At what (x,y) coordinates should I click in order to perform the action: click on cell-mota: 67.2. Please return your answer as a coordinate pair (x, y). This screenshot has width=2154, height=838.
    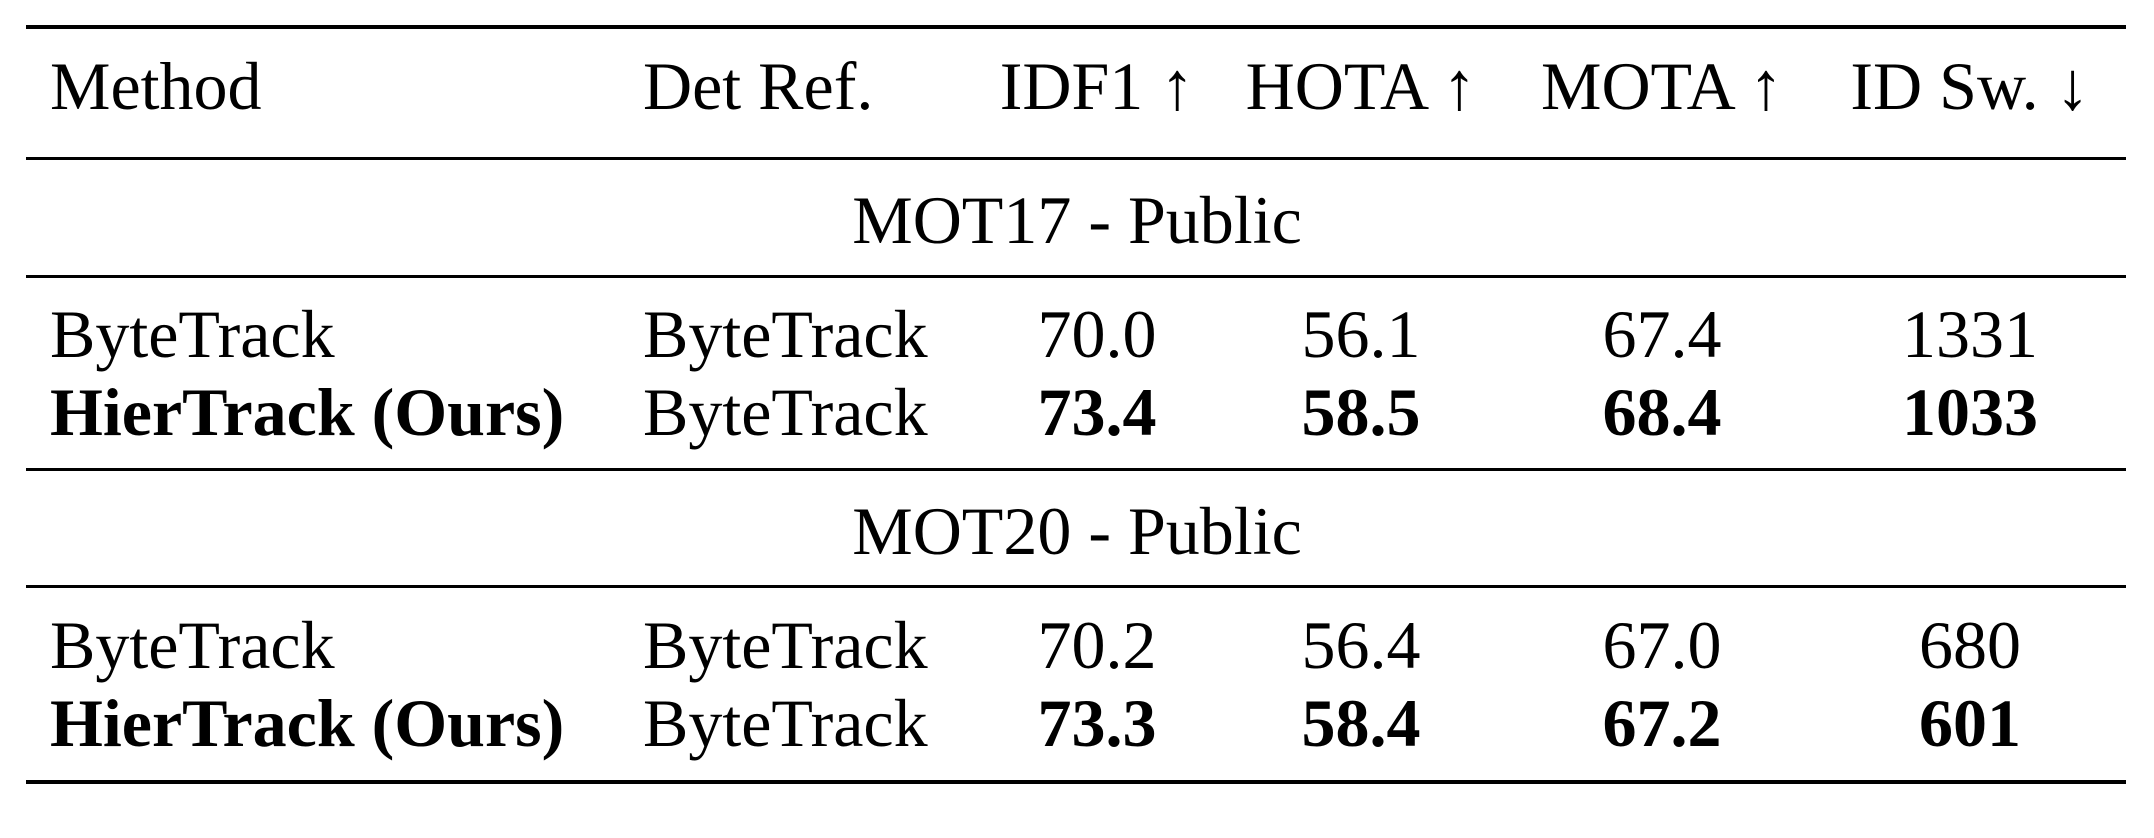
    Looking at the image, I should click on (1662, 723).